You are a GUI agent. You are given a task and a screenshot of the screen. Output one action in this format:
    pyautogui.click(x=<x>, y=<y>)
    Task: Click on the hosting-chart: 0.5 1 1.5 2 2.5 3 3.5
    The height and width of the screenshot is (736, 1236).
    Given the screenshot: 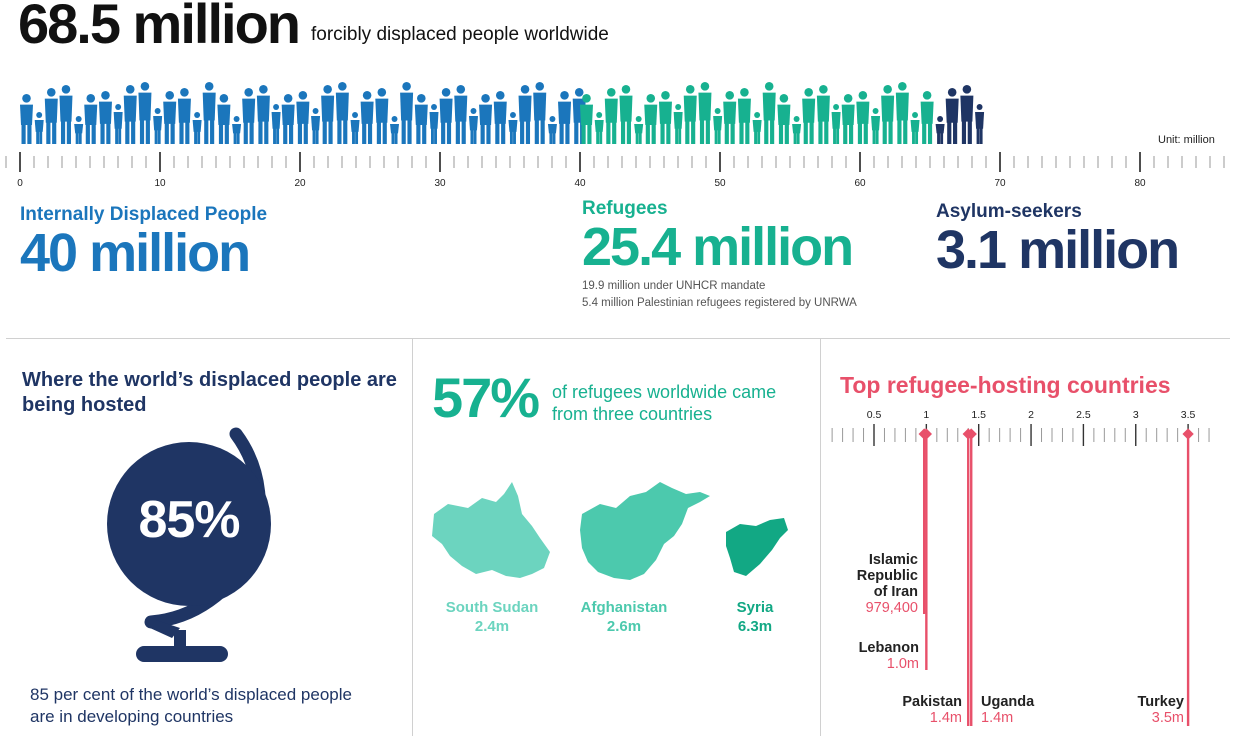 What is the action you would take?
    pyautogui.click(x=1020, y=567)
    